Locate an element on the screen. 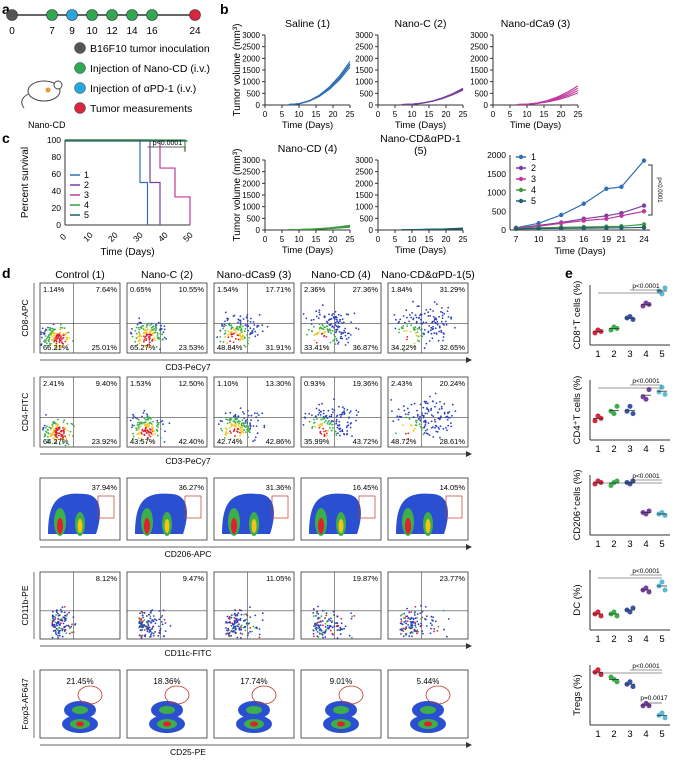 The height and width of the screenshot is (770, 679). x-tick-label: 5 is located at coordinates (661, 354).